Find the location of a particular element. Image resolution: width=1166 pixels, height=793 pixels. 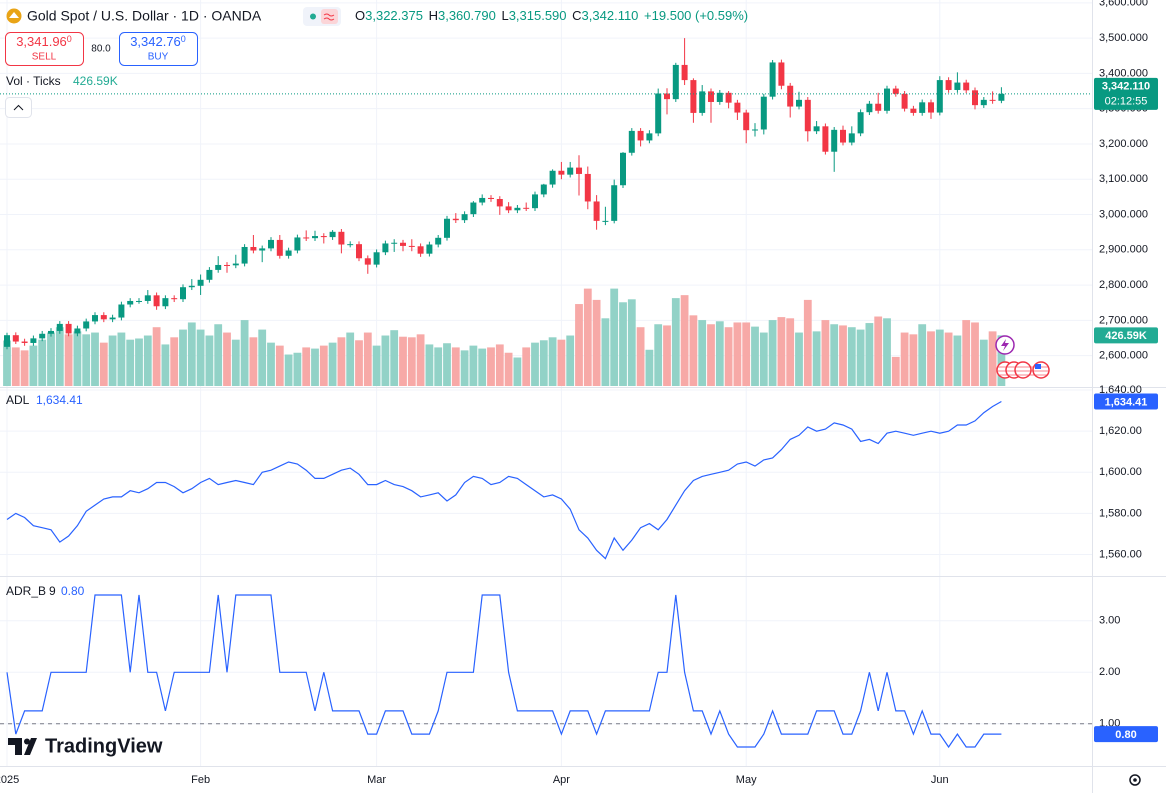

economic-events is located at coordinates (1023, 370).